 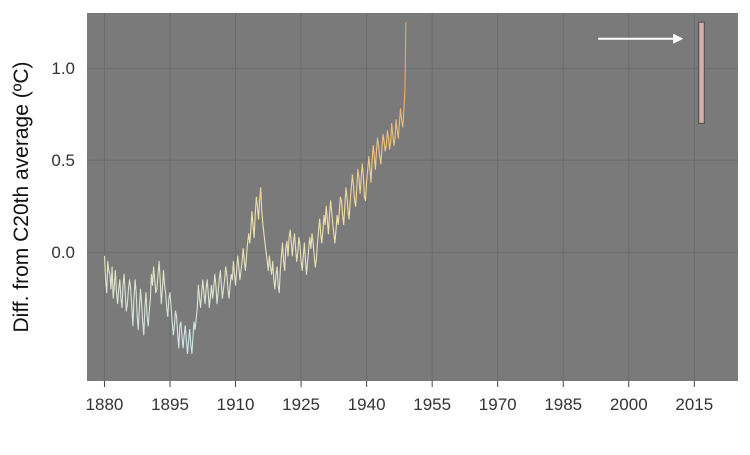 I want to click on y-tick-label: 0.5, so click(x=63, y=160).